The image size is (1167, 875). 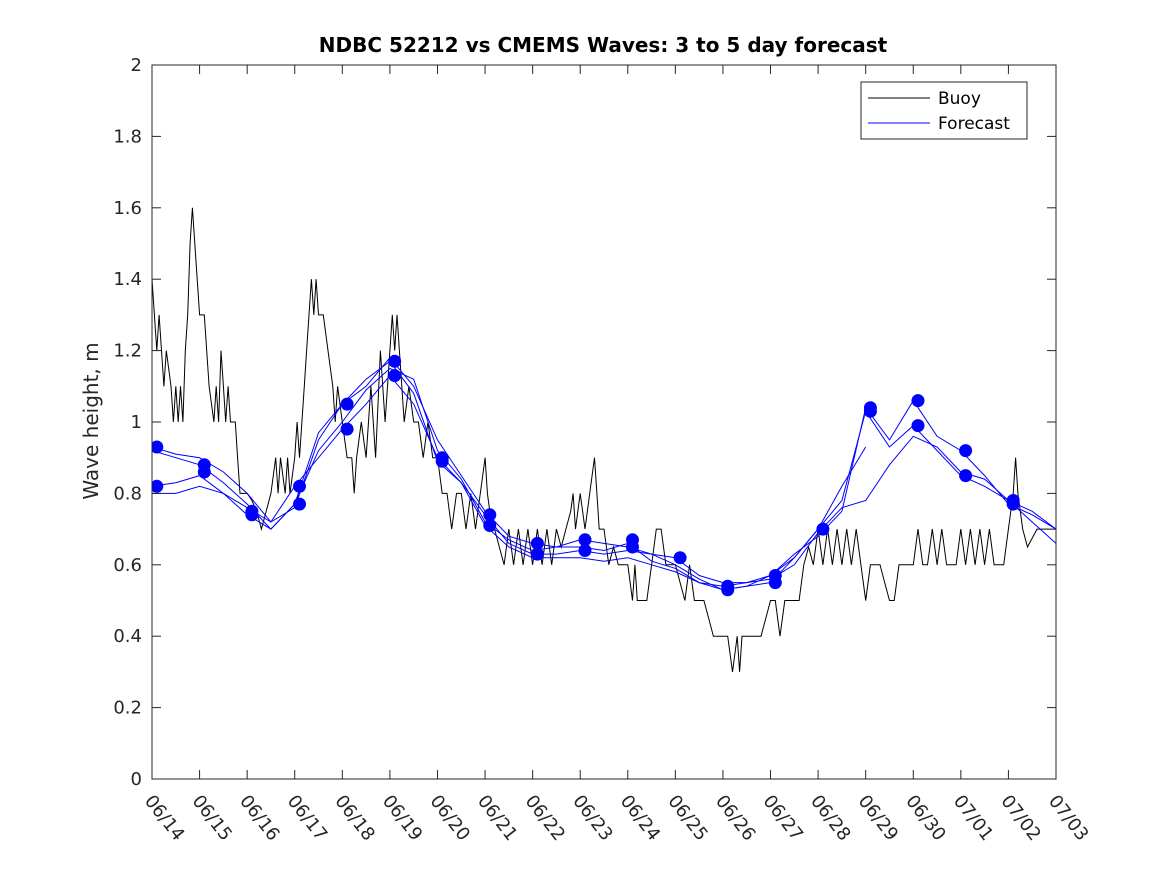 I want to click on y-tick-label: 2, so click(x=136, y=65).